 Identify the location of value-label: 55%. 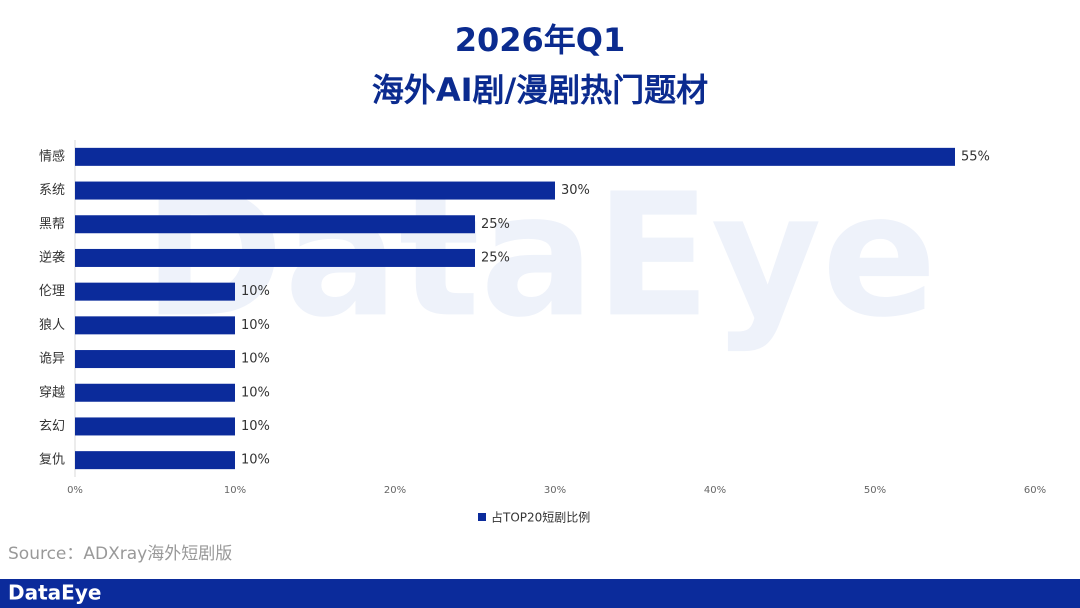
(975, 156).